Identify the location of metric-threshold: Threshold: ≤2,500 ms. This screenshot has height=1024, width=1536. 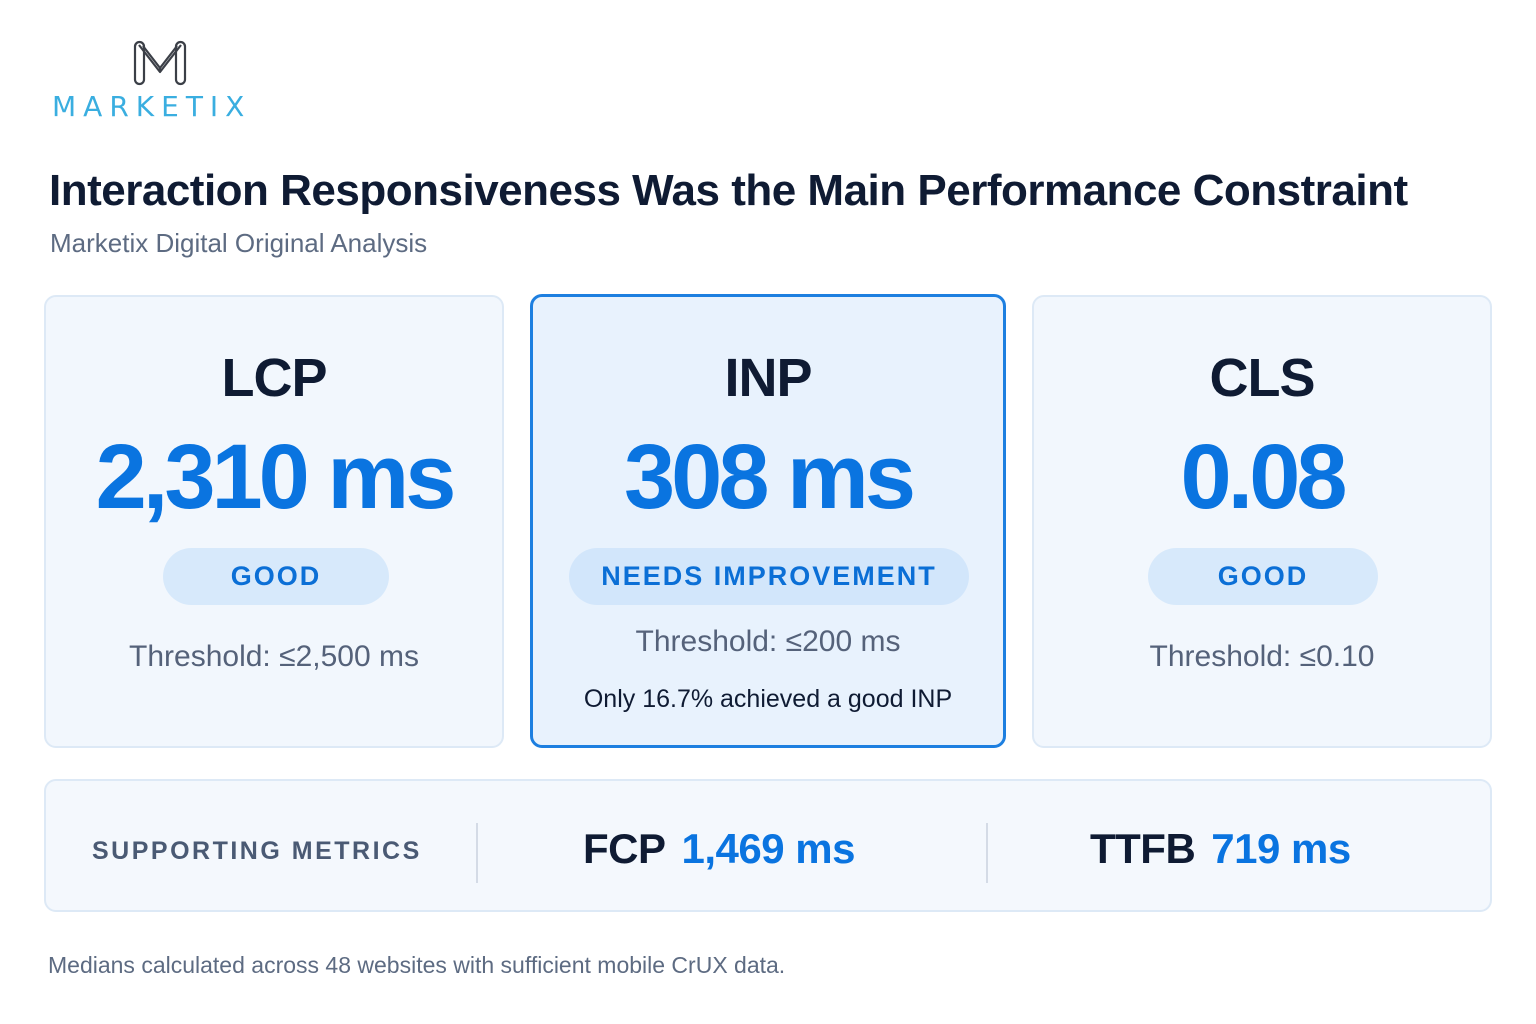
(274, 656).